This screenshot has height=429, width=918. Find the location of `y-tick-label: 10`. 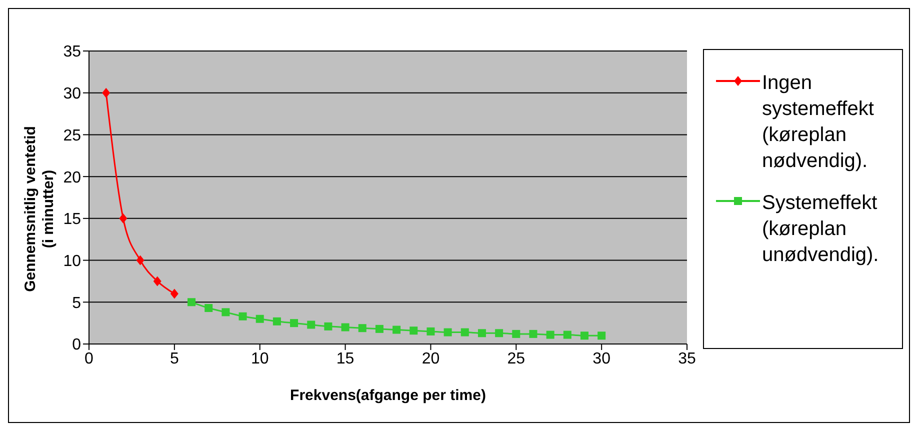

y-tick-label: 10 is located at coordinates (72, 261).